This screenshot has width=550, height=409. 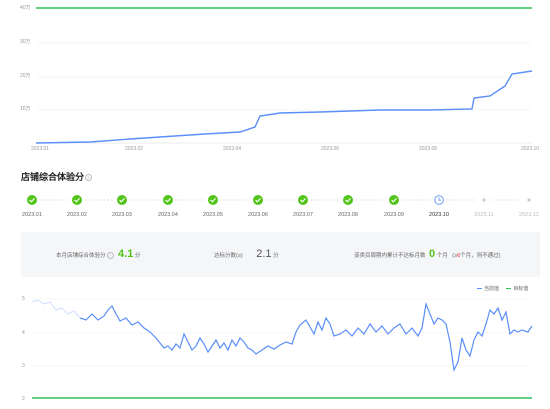 What do you see at coordinates (439, 200) in the screenshot?
I see `clock-icon` at bounding box center [439, 200].